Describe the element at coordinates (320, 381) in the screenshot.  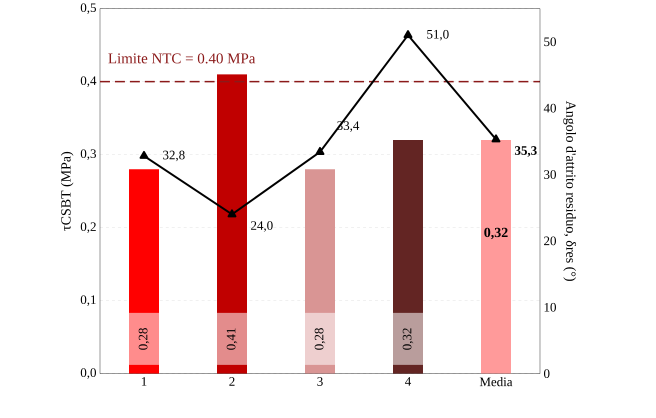
I see `x-tick-label: 3` at that location.